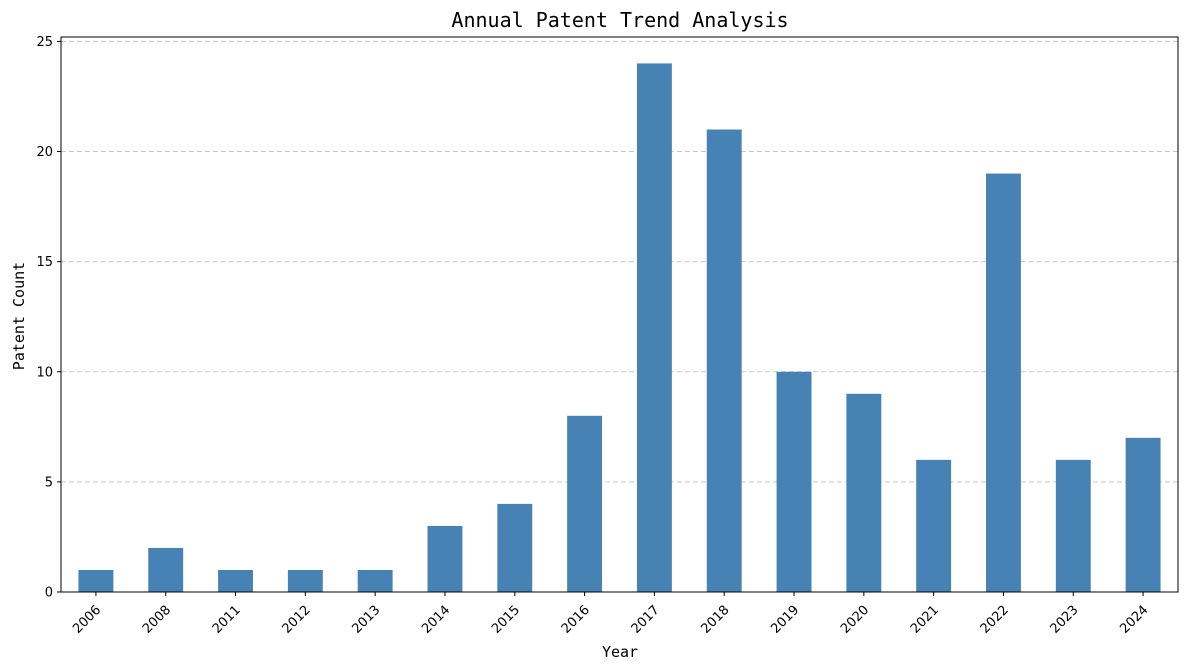  Describe the element at coordinates (165, 570) in the screenshot. I see `bar-2008` at that location.